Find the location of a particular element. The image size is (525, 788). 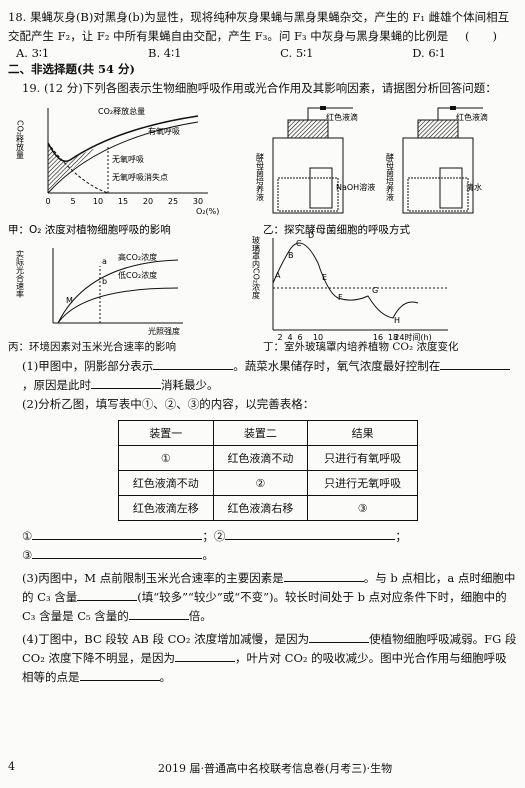

label: 无氧呼吸 is located at coordinates (128, 159).